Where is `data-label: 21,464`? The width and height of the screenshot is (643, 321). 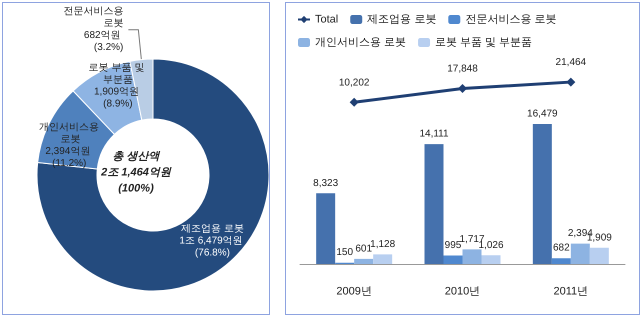 data-label: 21,464 is located at coordinates (571, 62).